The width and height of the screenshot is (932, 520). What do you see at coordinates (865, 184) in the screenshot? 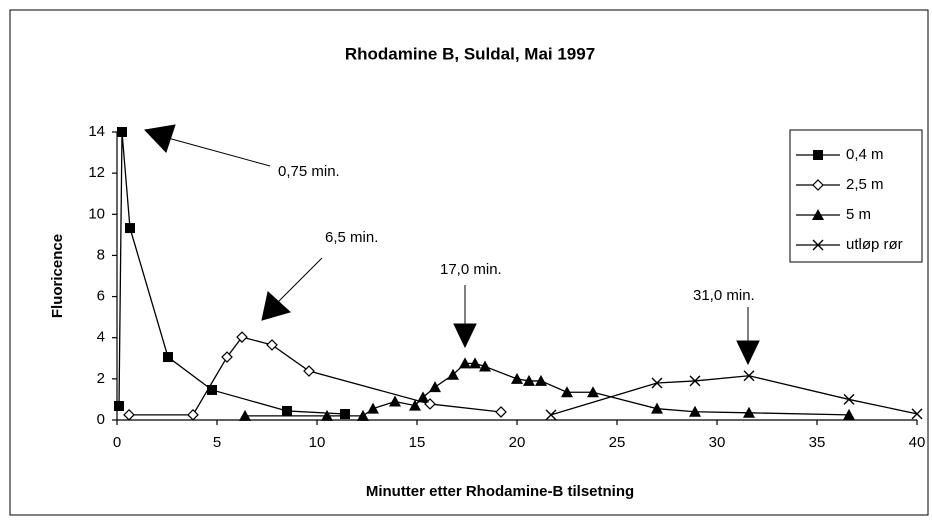
I see `legend-label: 2,5 m` at bounding box center [865, 184].